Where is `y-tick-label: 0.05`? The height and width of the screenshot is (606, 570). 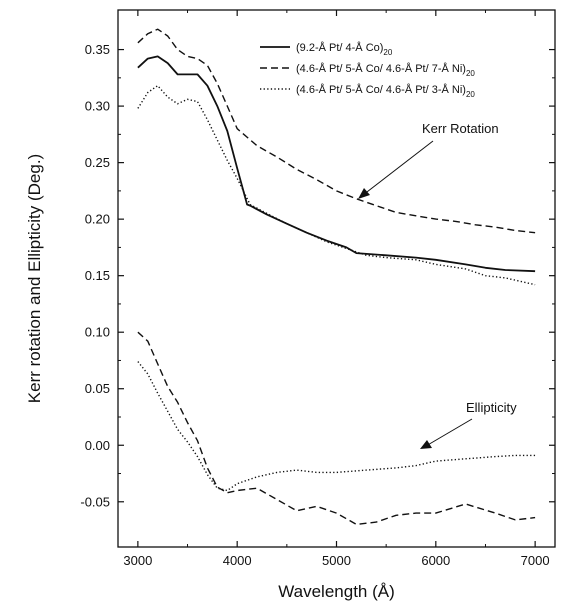 y-tick-label: 0.05 is located at coordinates (97, 388).